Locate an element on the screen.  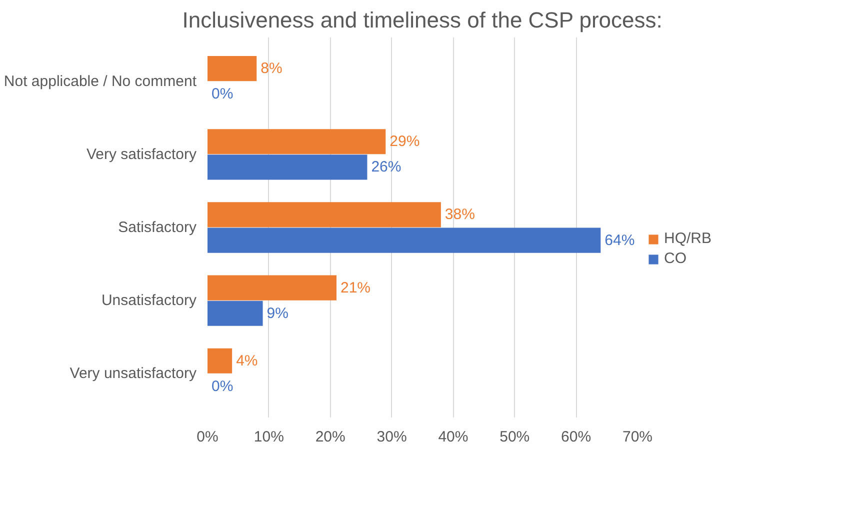
x-tick-label: 0% is located at coordinates (207, 437).